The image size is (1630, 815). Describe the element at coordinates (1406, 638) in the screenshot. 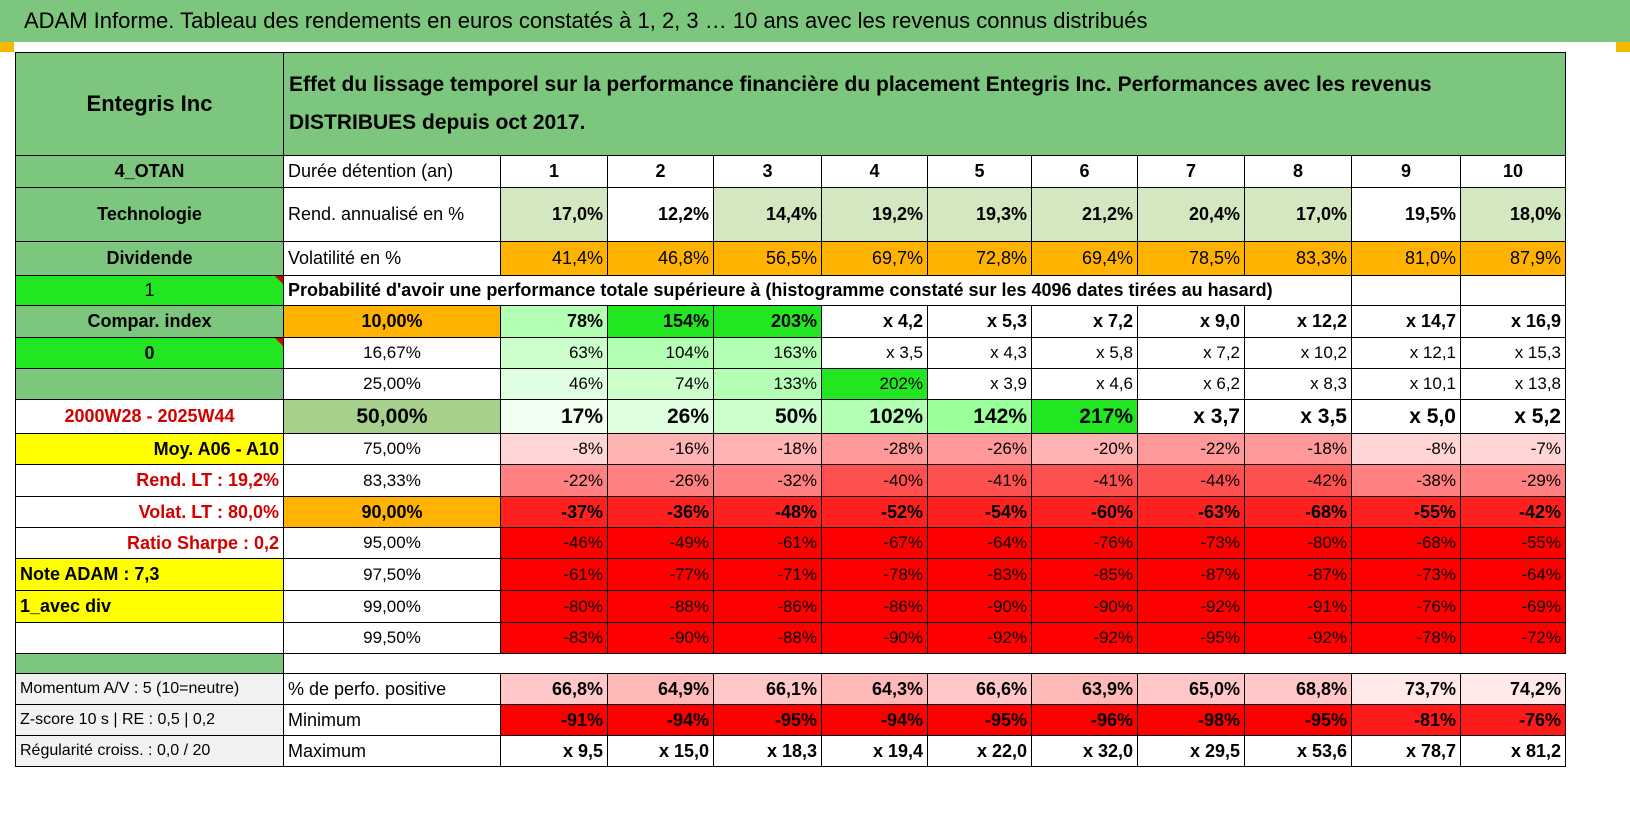

I see `probability-cell: -78%` at that location.